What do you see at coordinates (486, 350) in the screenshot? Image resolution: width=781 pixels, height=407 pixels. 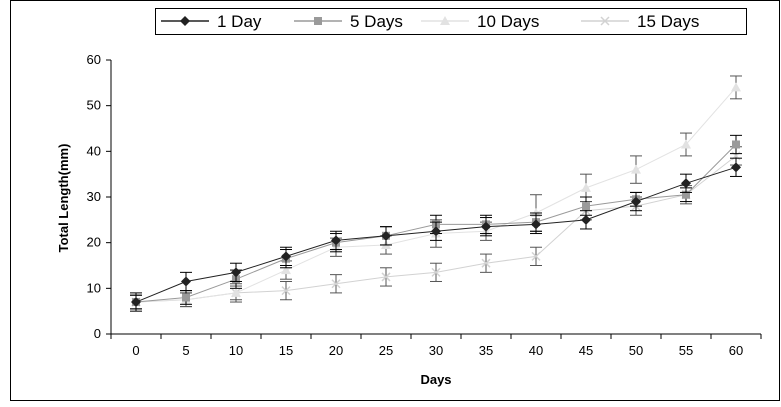 I see `x-tick-label: 35` at bounding box center [486, 350].